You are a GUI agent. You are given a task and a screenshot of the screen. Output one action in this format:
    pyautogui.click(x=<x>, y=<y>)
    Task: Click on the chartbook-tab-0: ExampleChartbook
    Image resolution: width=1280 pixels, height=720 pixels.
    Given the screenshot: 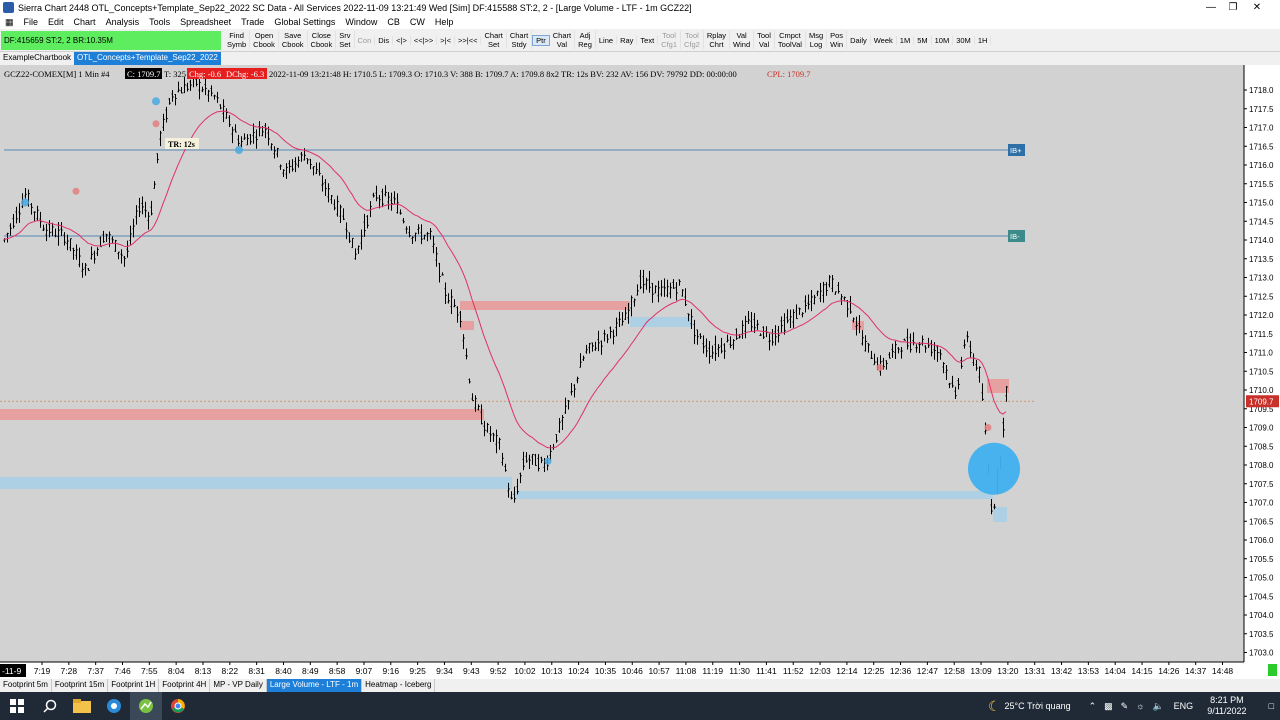 What is the action you would take?
    pyautogui.click(x=37, y=57)
    